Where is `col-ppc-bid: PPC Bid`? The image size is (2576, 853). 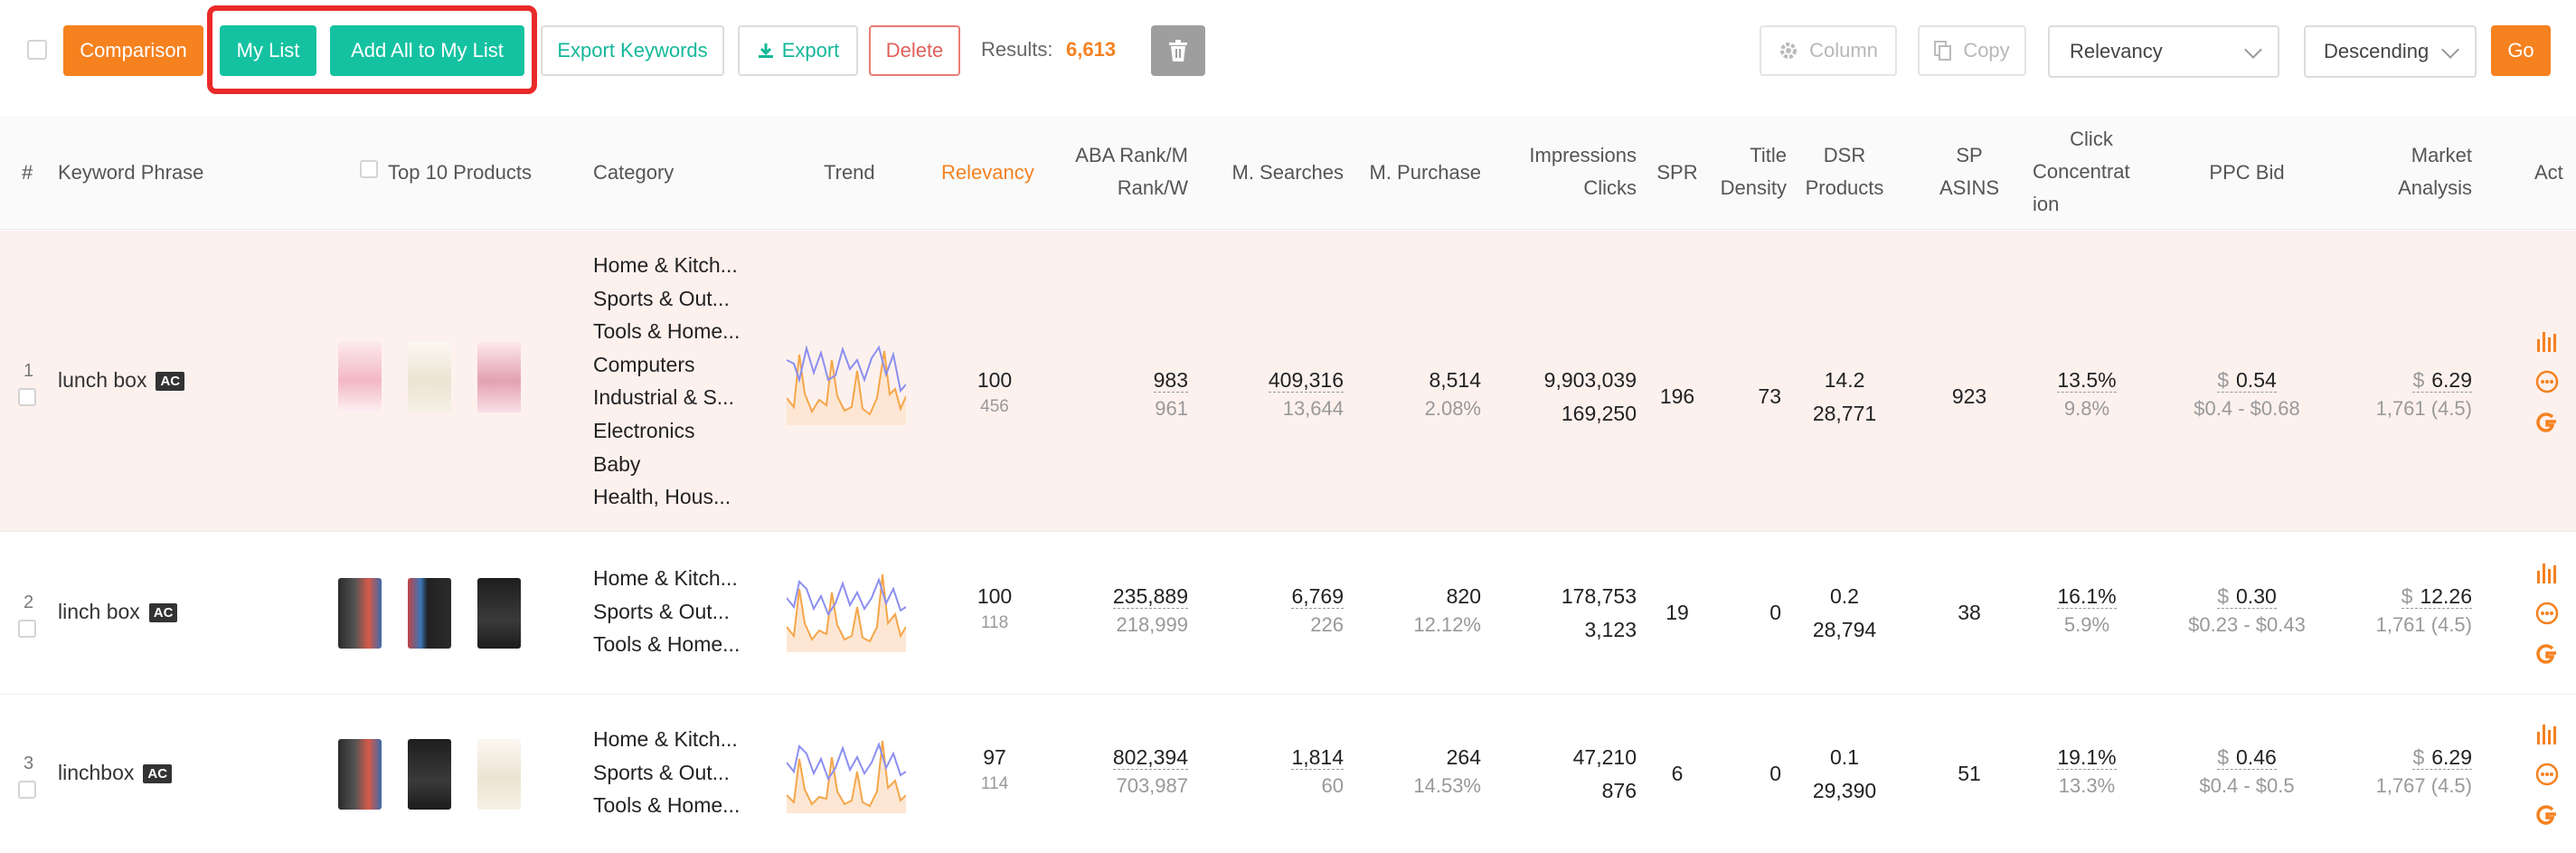 col-ppc-bid: PPC Bid is located at coordinates (2247, 173).